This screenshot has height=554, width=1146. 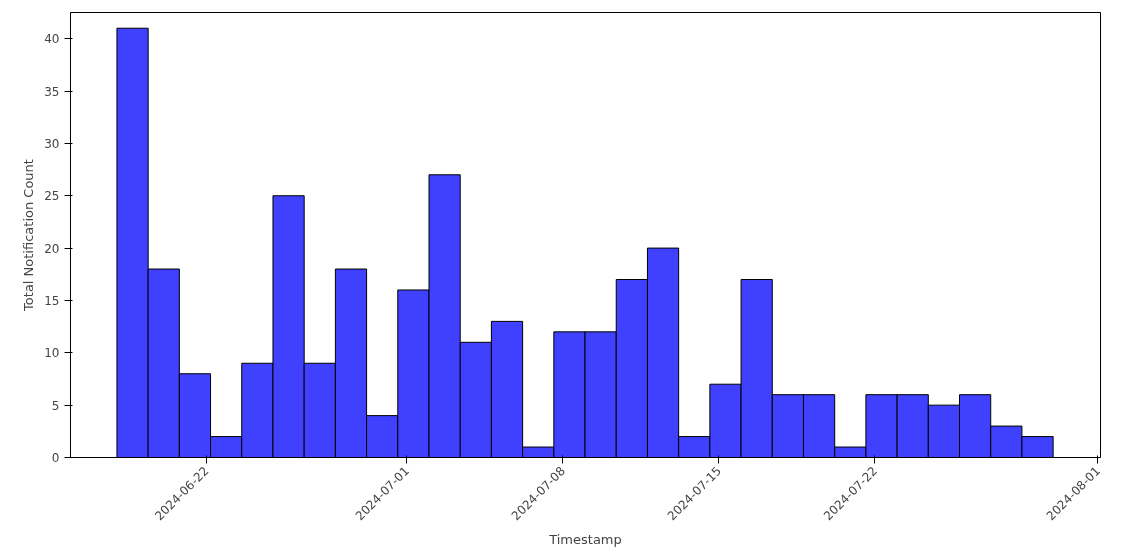 I want to click on y-tick-label: 25, so click(x=52, y=196).